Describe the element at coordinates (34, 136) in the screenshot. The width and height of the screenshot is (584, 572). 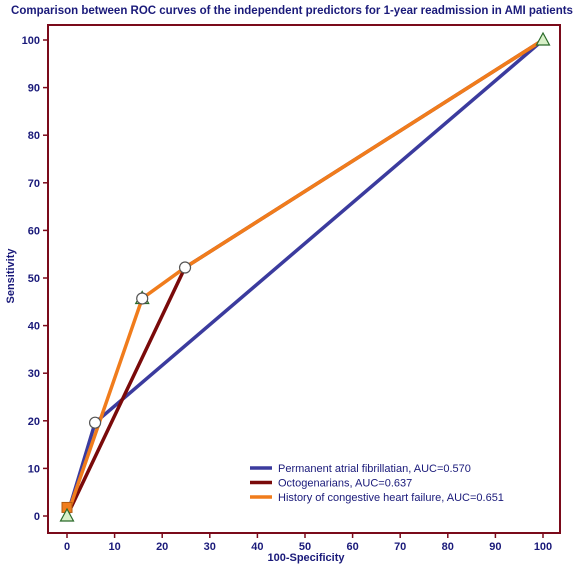
I see `y-tick-label: 80` at that location.